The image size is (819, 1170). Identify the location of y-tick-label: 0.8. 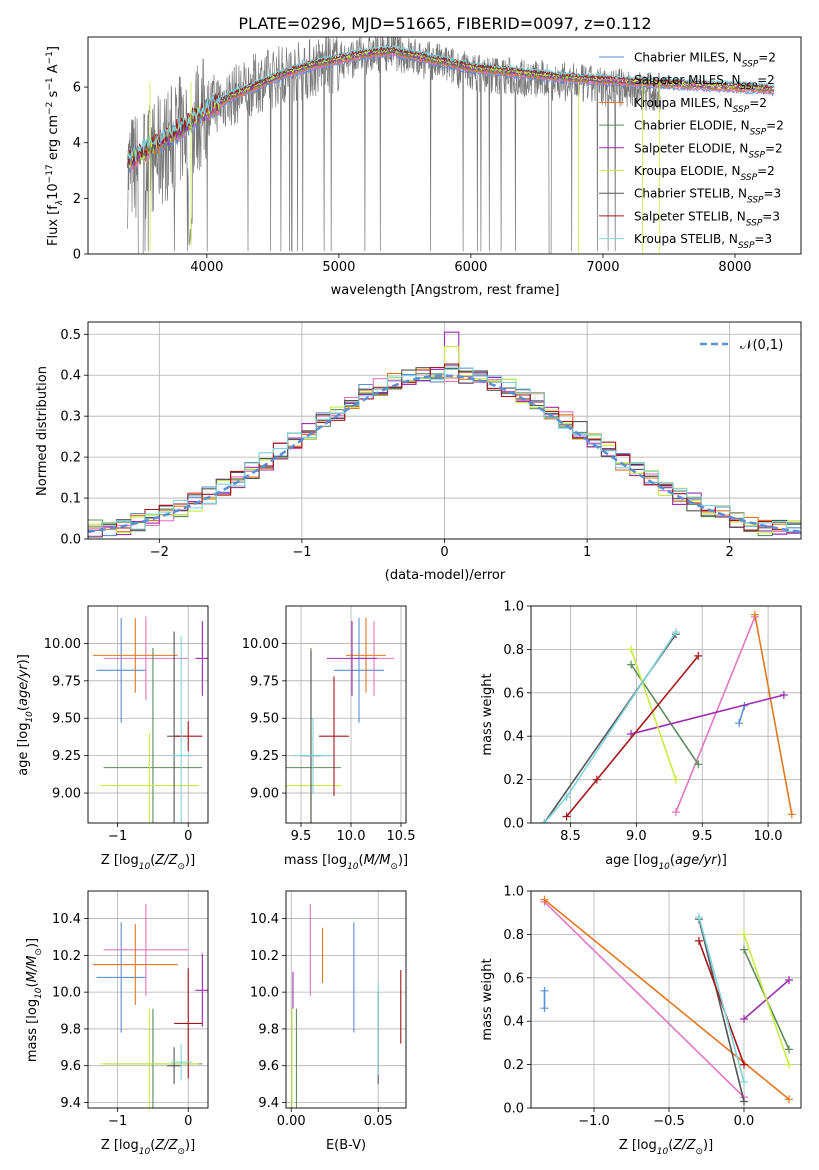
(513, 650).